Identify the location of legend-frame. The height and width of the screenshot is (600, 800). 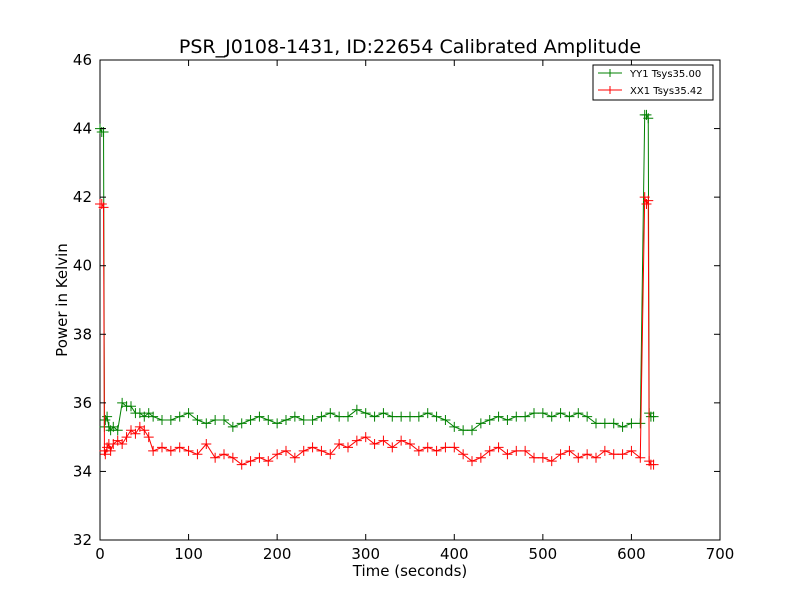
(653, 82).